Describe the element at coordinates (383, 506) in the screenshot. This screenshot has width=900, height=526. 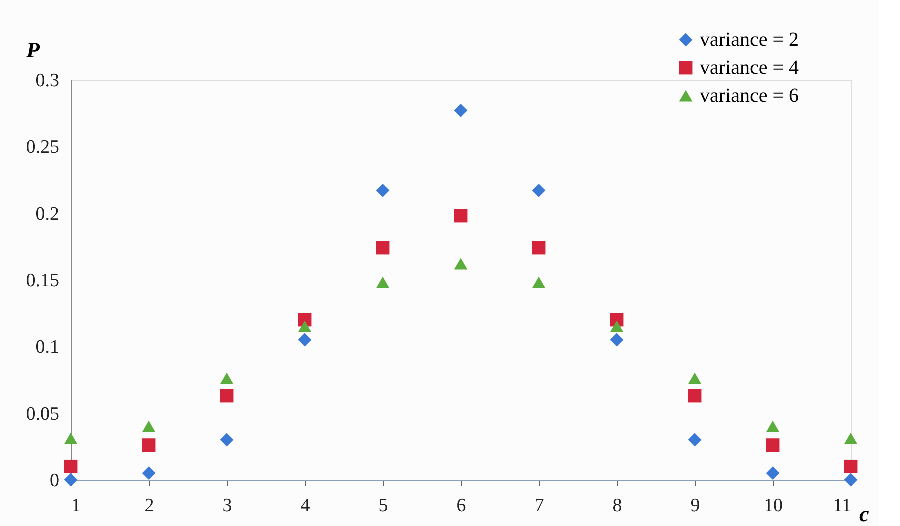
I see `x-tick-label: 5` at that location.